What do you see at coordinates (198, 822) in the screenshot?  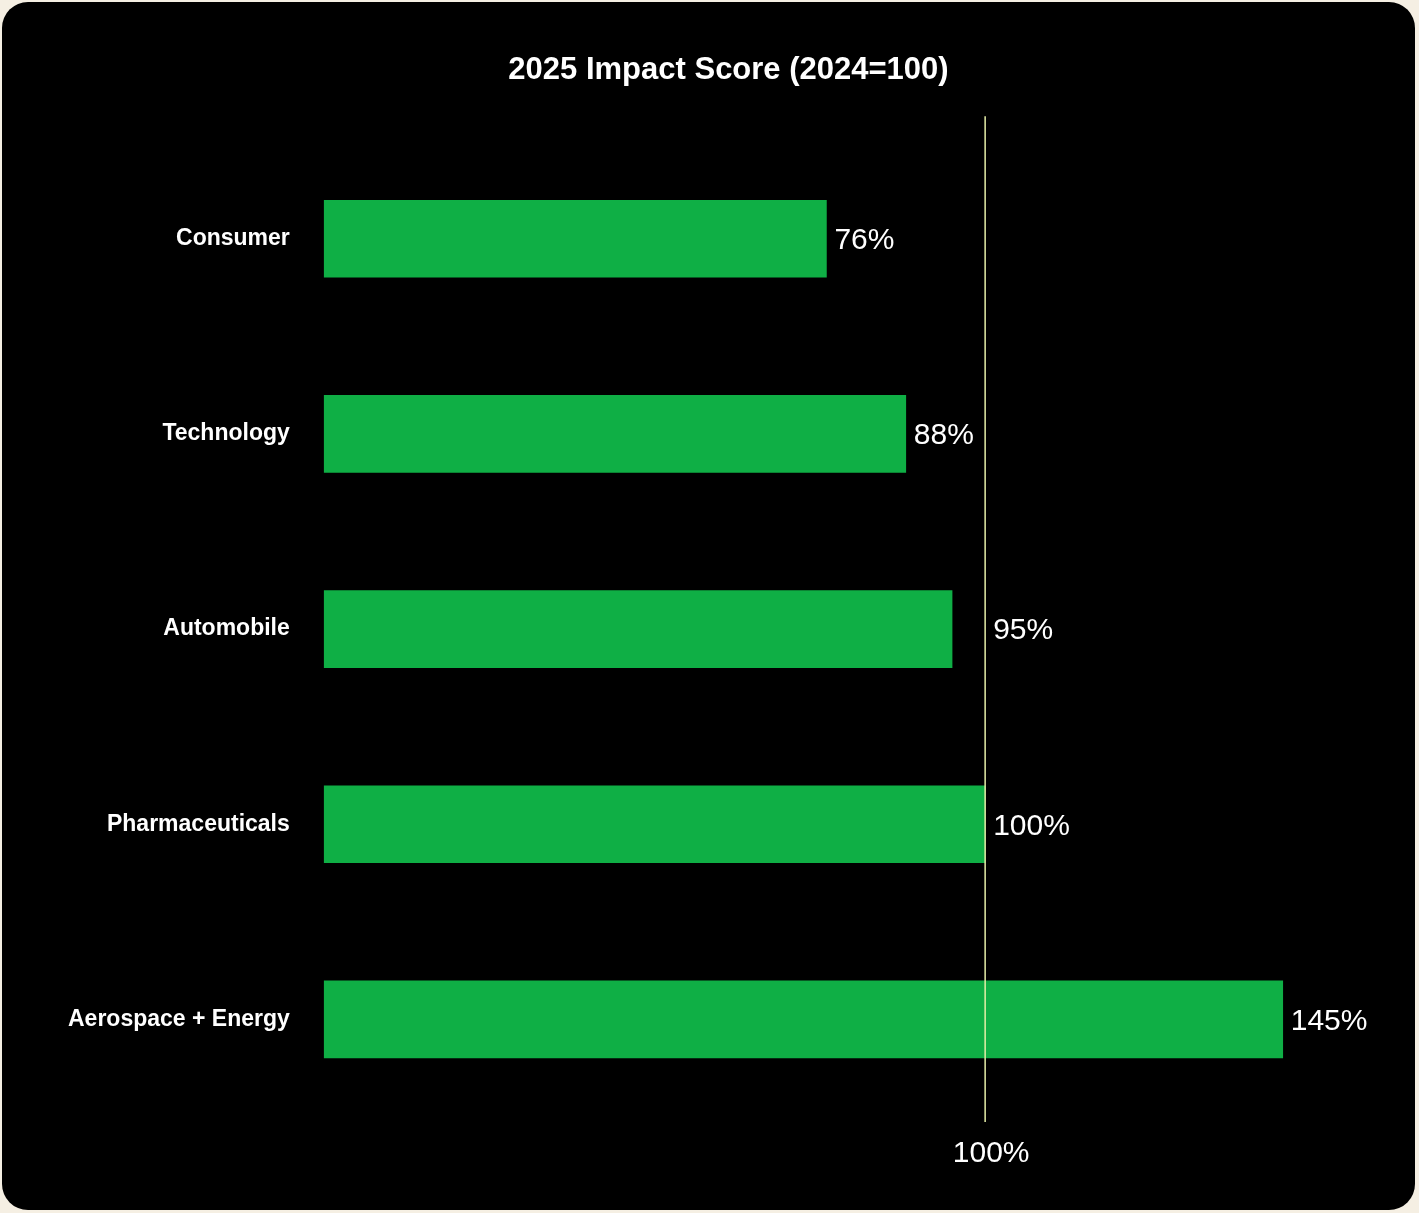 I see `y-tick-label: Pharmaceuticals` at bounding box center [198, 822].